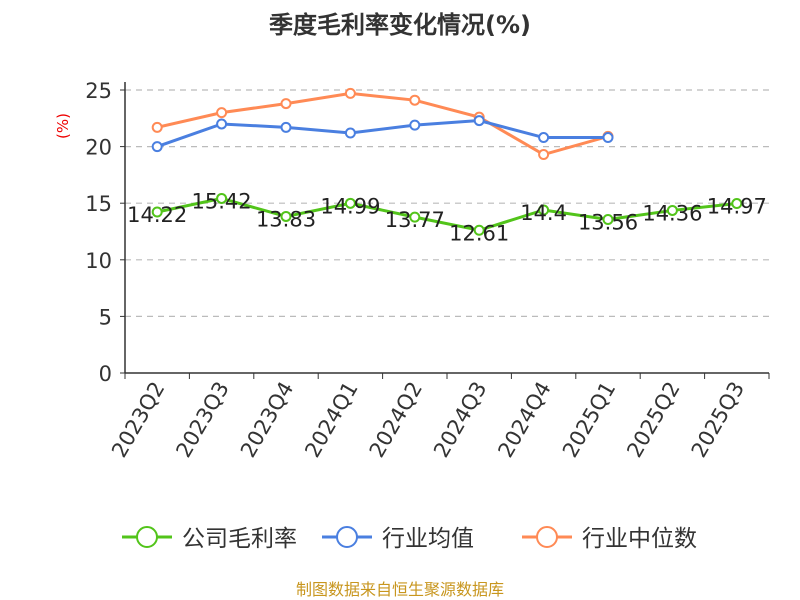  I want to click on legend-label: 公司毛利率, so click(239, 539).